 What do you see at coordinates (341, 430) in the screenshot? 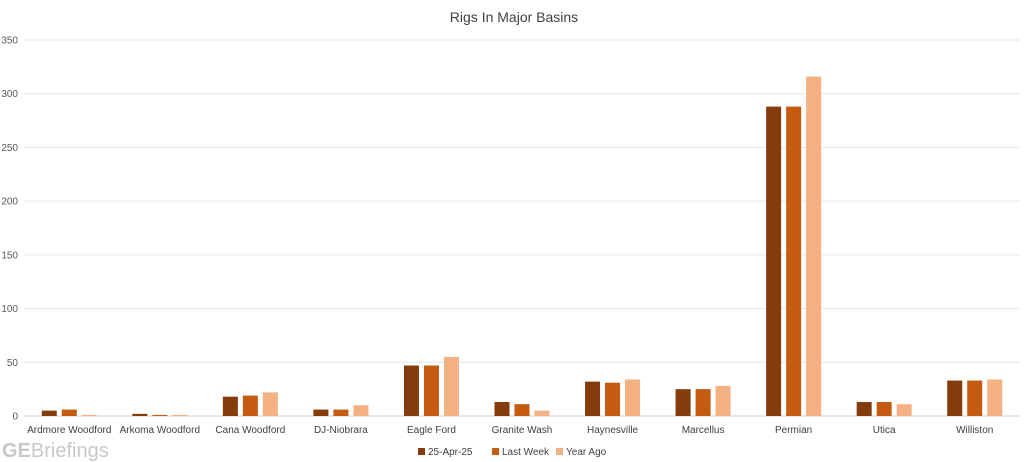
I see `x-tick-label: DJ-Niobrara` at bounding box center [341, 430].